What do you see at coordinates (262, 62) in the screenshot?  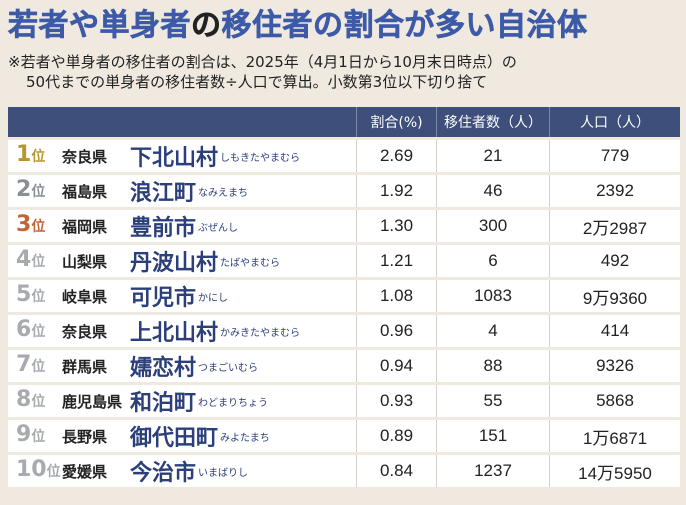 I see `footnote-line-1: ※若者や単身者の移住者の割合は、2025年（4月1日から10月末日時点）の` at bounding box center [262, 62].